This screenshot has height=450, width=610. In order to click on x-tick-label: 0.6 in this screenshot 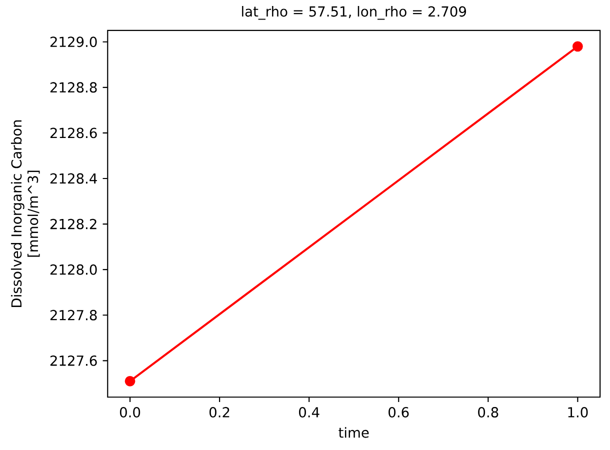, I will do `click(398, 412)`.